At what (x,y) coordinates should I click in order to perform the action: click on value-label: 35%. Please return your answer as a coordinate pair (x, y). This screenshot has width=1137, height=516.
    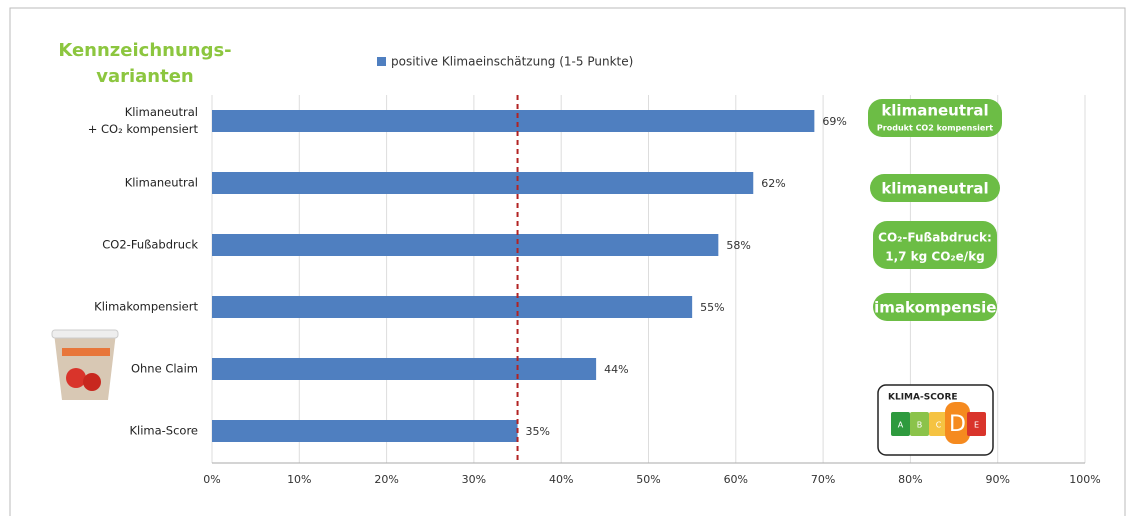
    Looking at the image, I should click on (538, 431).